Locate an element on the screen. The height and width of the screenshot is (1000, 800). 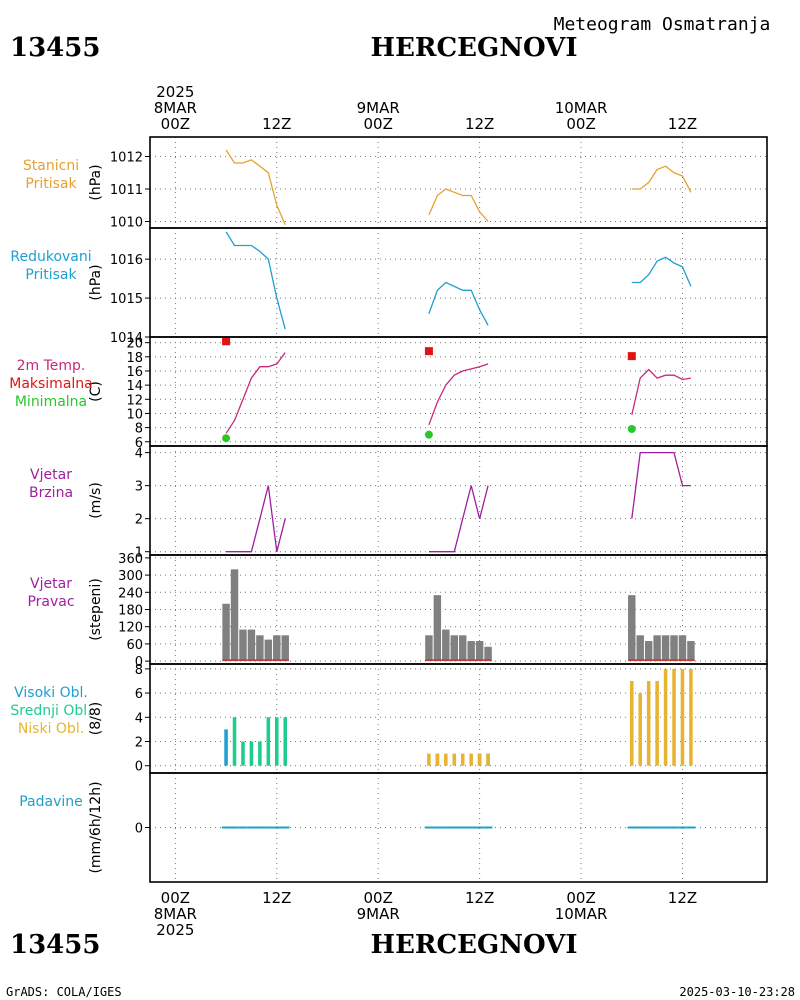
y-axis-unit: (C) is located at coordinates (96, 391).